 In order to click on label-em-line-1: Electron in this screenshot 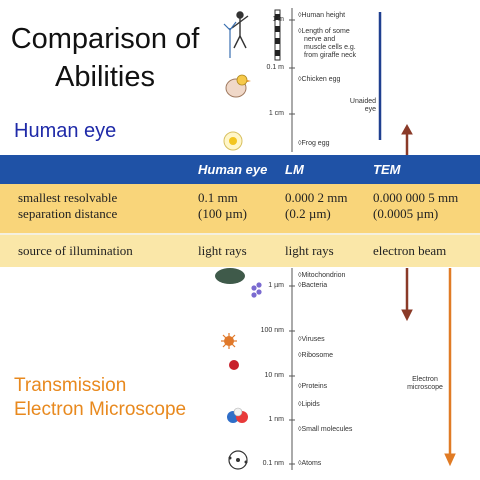, I will do `click(425, 379)`.